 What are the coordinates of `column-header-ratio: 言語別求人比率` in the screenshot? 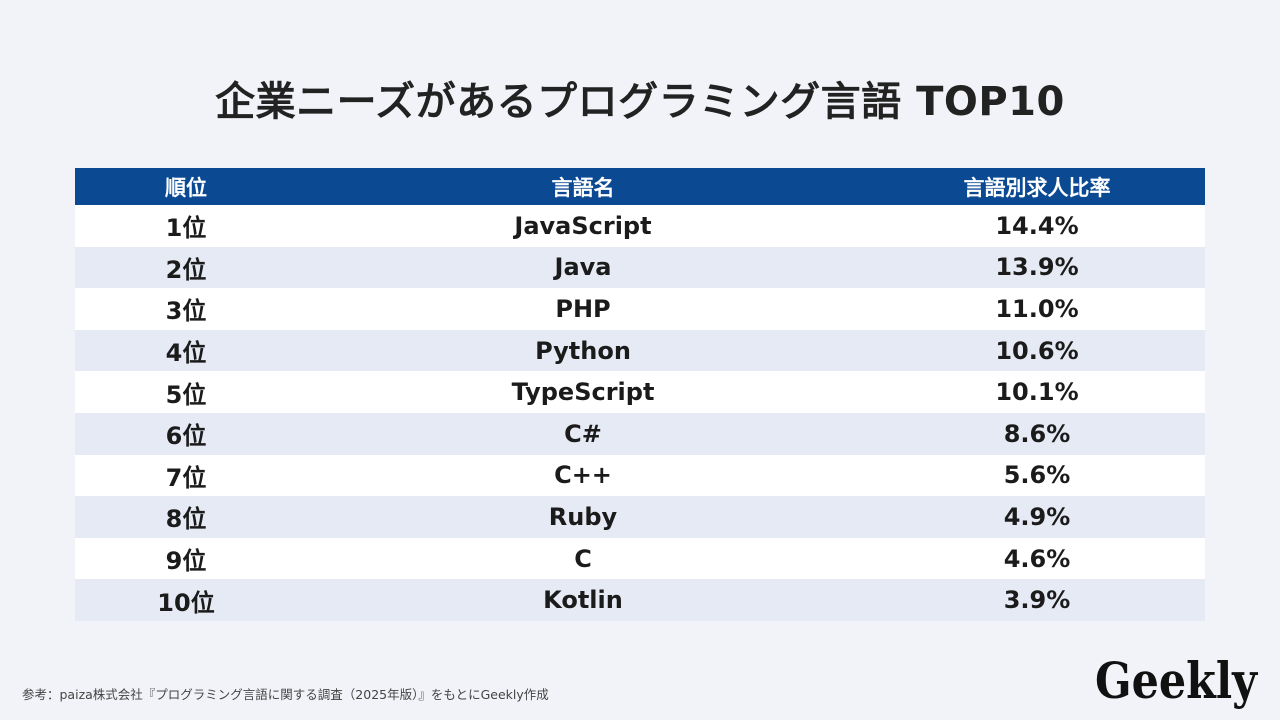 It's located at (1037, 186).